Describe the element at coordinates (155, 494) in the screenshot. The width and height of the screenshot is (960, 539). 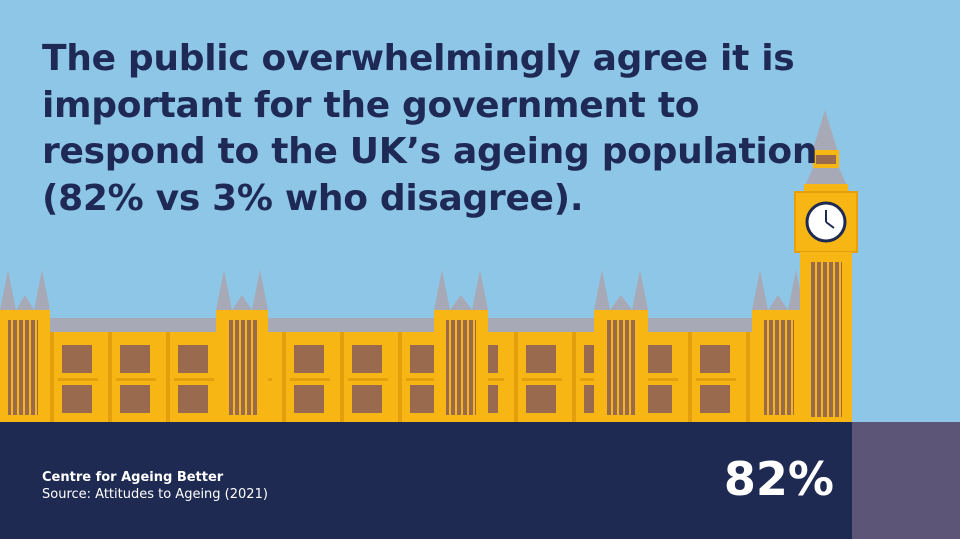
I see `source: Source: Attitudes to Ageing (2021)` at that location.